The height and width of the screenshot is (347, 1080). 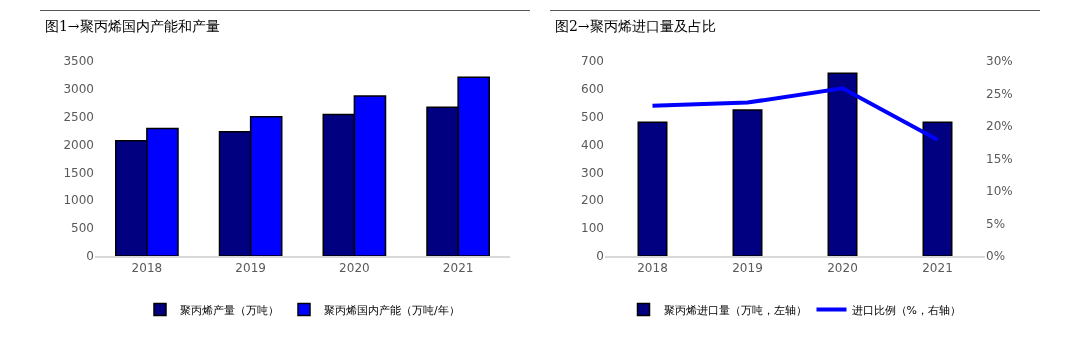 What do you see at coordinates (999, 126) in the screenshot?
I see `y2-tick-label: 20%` at bounding box center [999, 126].